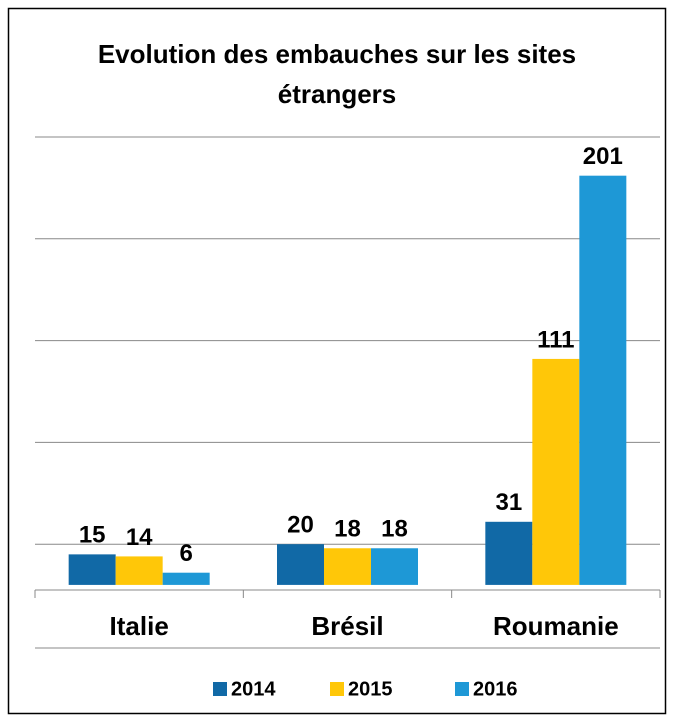 This screenshot has height=722, width=674. Describe the element at coordinates (370, 689) in the screenshot. I see `legend-label: 2015` at that location.